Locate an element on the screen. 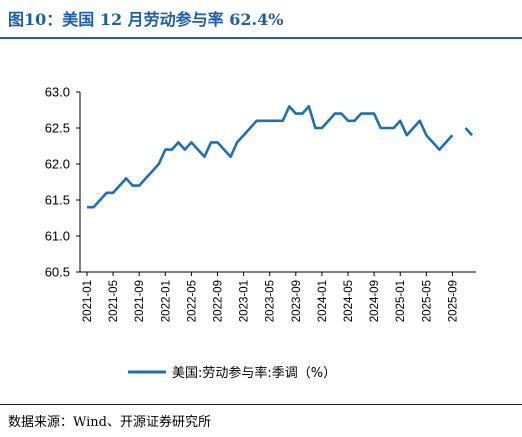 This screenshot has height=437, width=522. footer-rule is located at coordinates (261, 404).